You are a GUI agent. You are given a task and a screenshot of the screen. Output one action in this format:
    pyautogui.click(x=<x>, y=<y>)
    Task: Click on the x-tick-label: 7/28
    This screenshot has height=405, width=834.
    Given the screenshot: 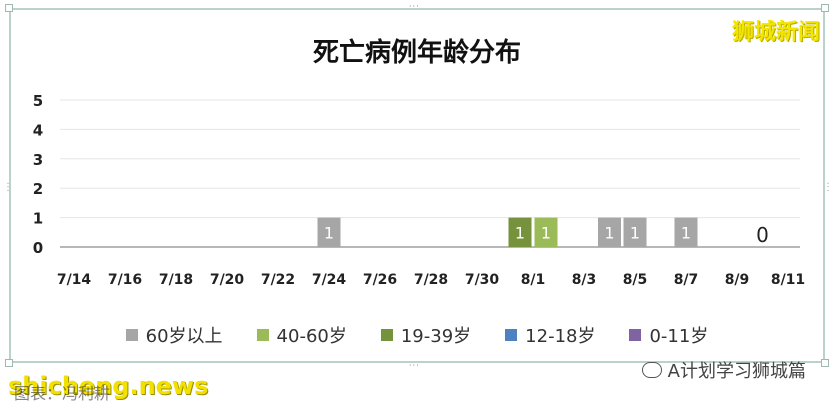 What is the action you would take?
    pyautogui.click(x=431, y=280)
    